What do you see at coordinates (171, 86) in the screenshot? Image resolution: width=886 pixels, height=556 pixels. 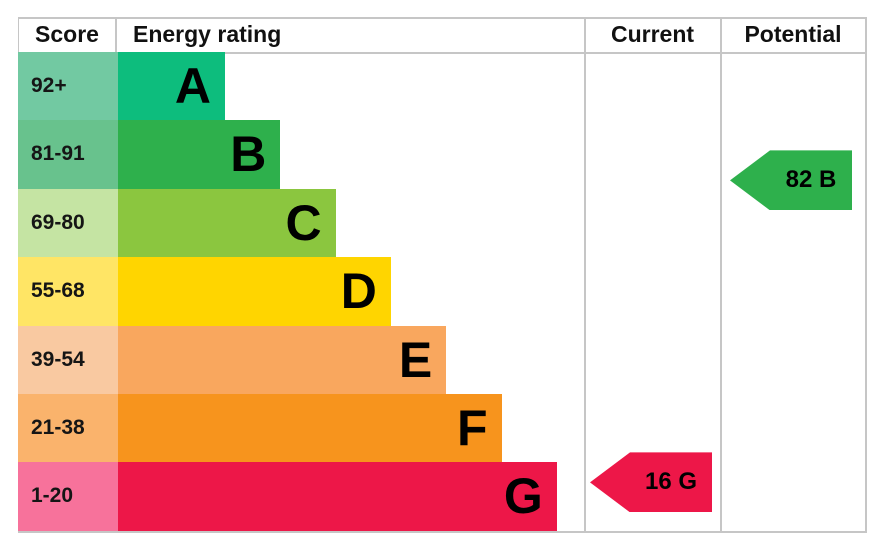 I see `band-bar-A: A` at bounding box center [171, 86].